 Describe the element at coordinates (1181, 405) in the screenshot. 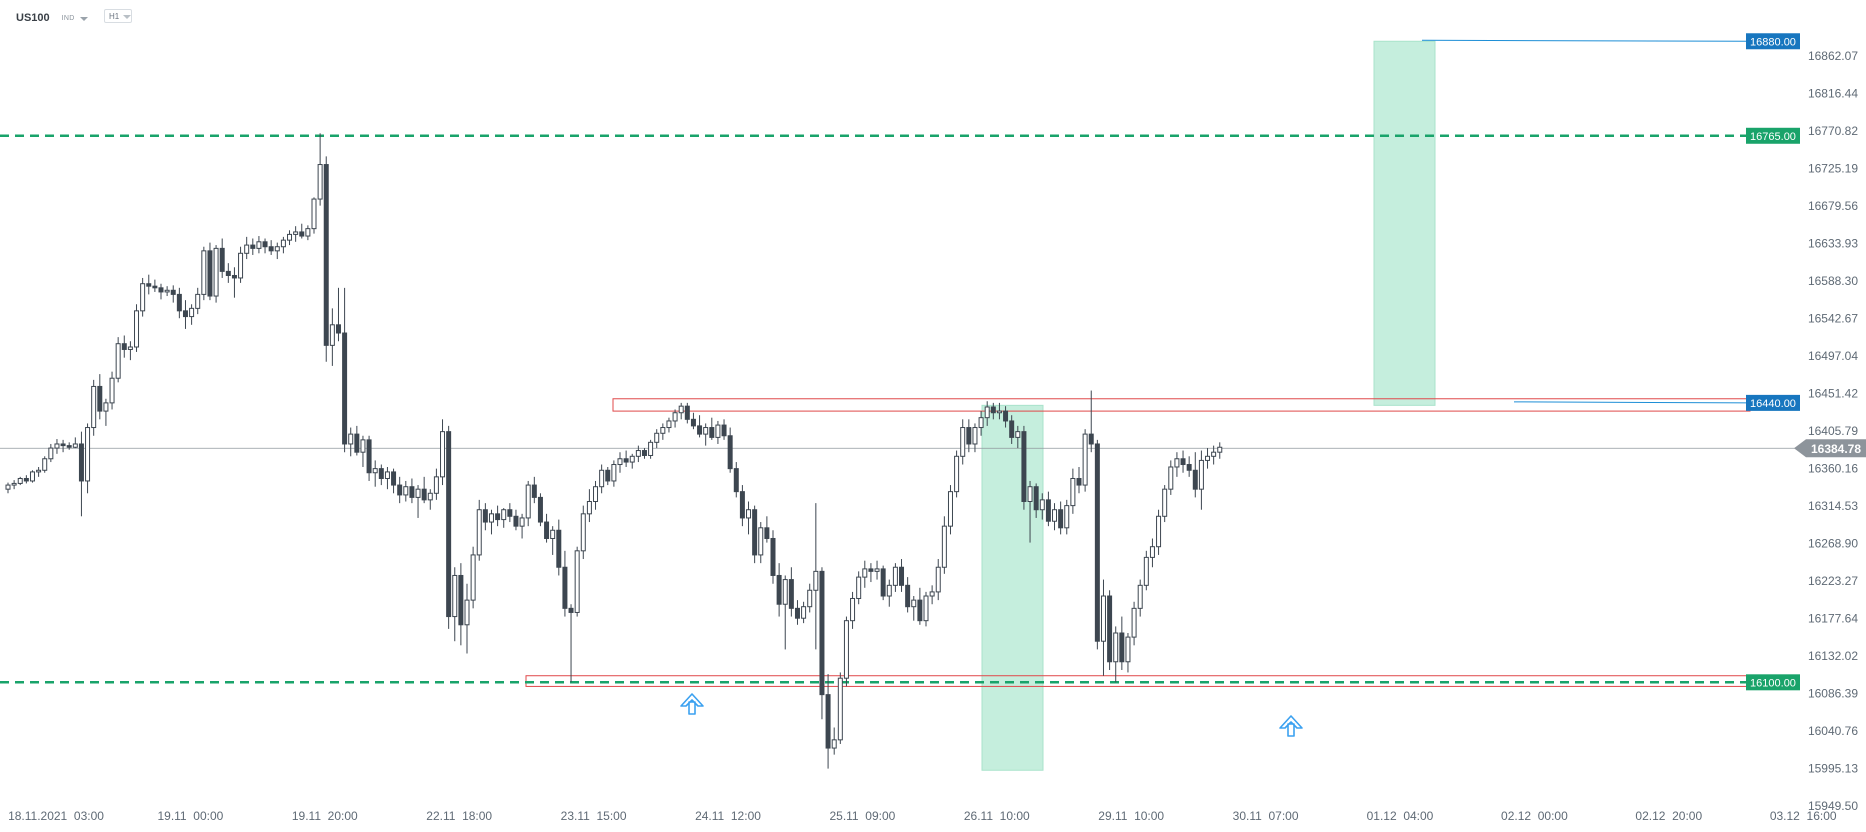

I see `neckline-zone` at that location.